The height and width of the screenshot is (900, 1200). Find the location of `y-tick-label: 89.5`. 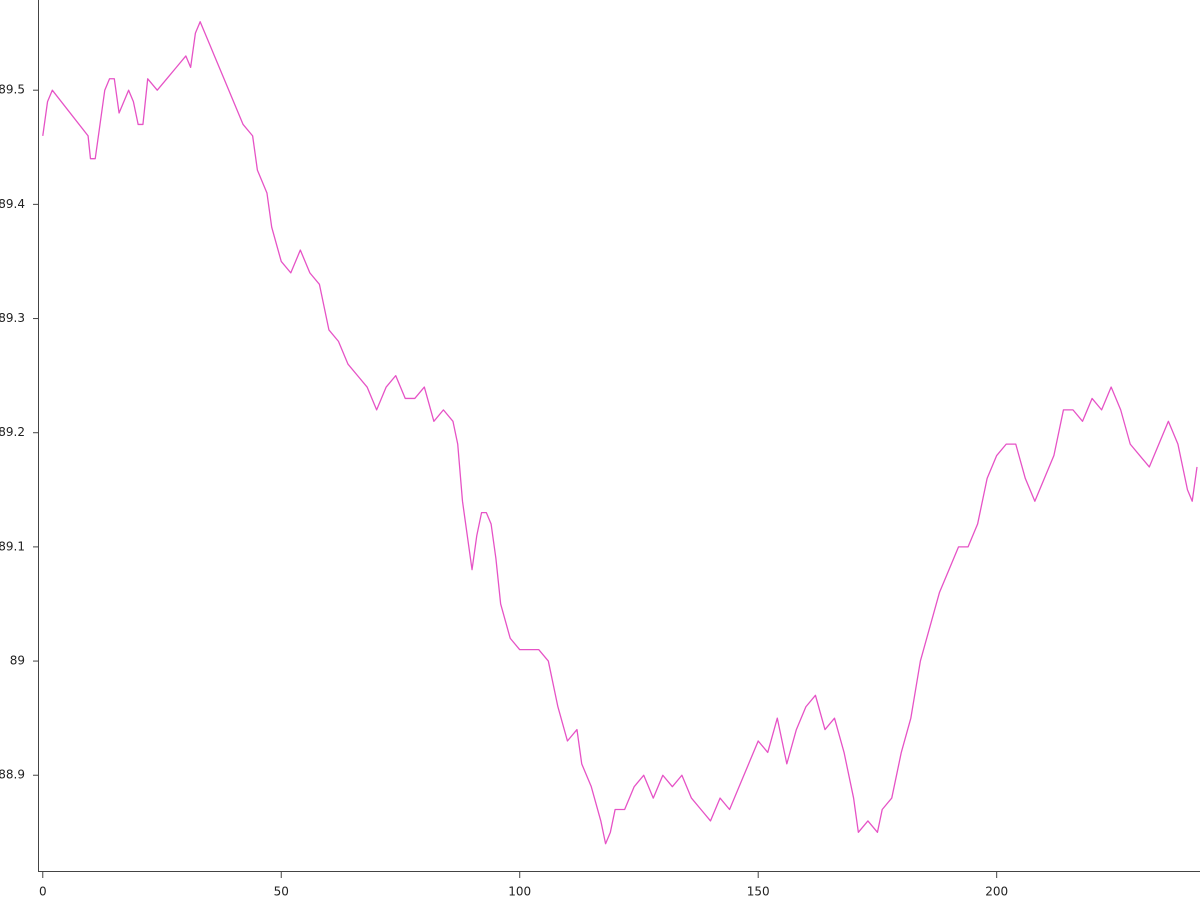

y-tick-label: 89.5 is located at coordinates (12, 90).